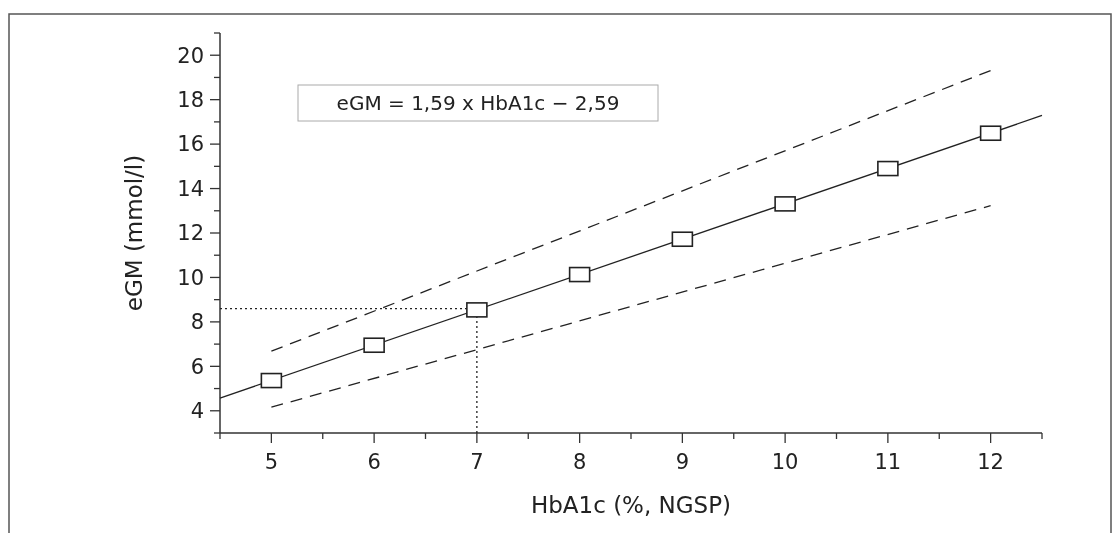 This screenshot has width=1120, height=541. I want to click on y-tick-label: 8, so click(197, 322).